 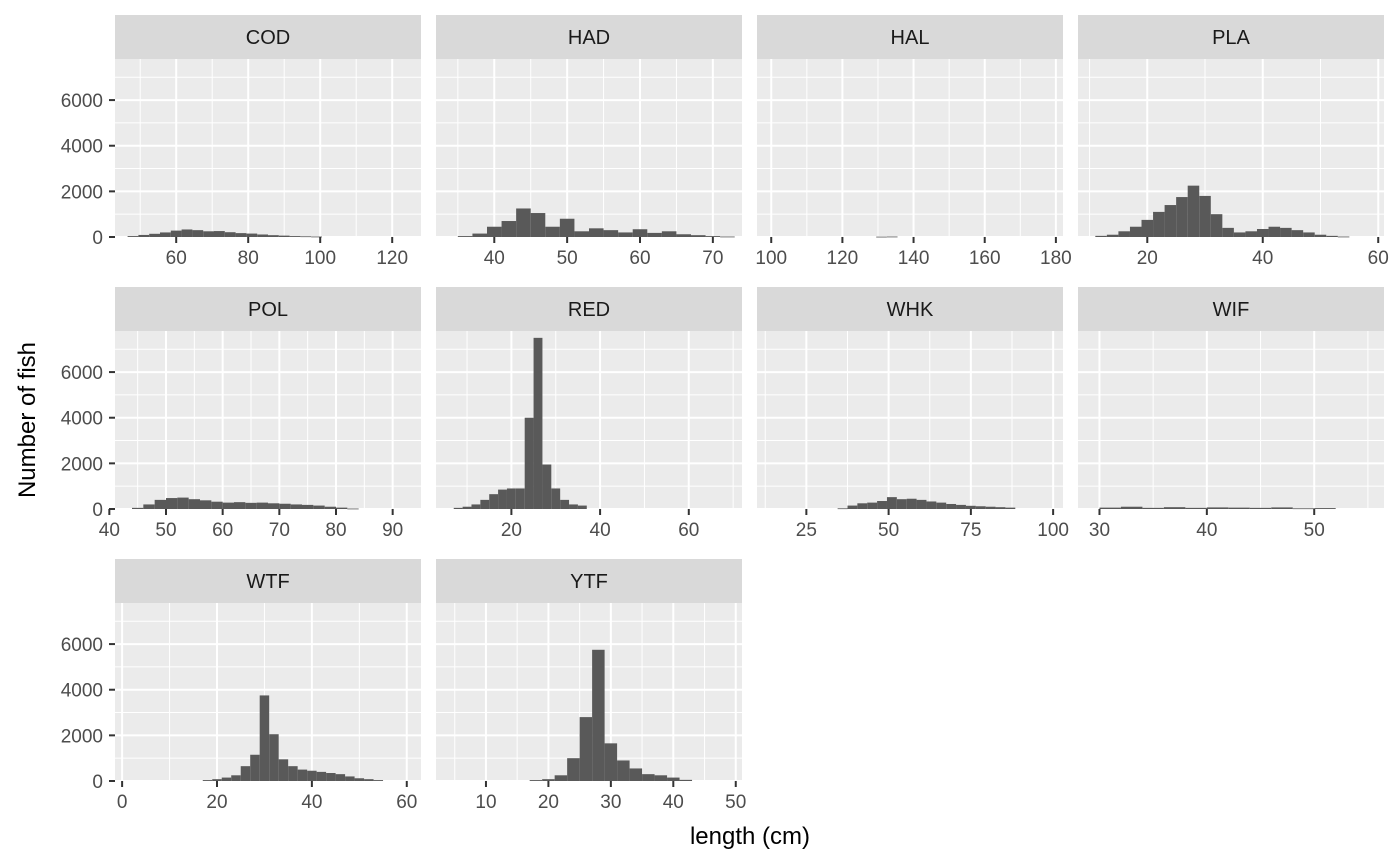 What do you see at coordinates (1233, 142) in the screenshot?
I see `facet-pla: PLA 20 40 60` at bounding box center [1233, 142].